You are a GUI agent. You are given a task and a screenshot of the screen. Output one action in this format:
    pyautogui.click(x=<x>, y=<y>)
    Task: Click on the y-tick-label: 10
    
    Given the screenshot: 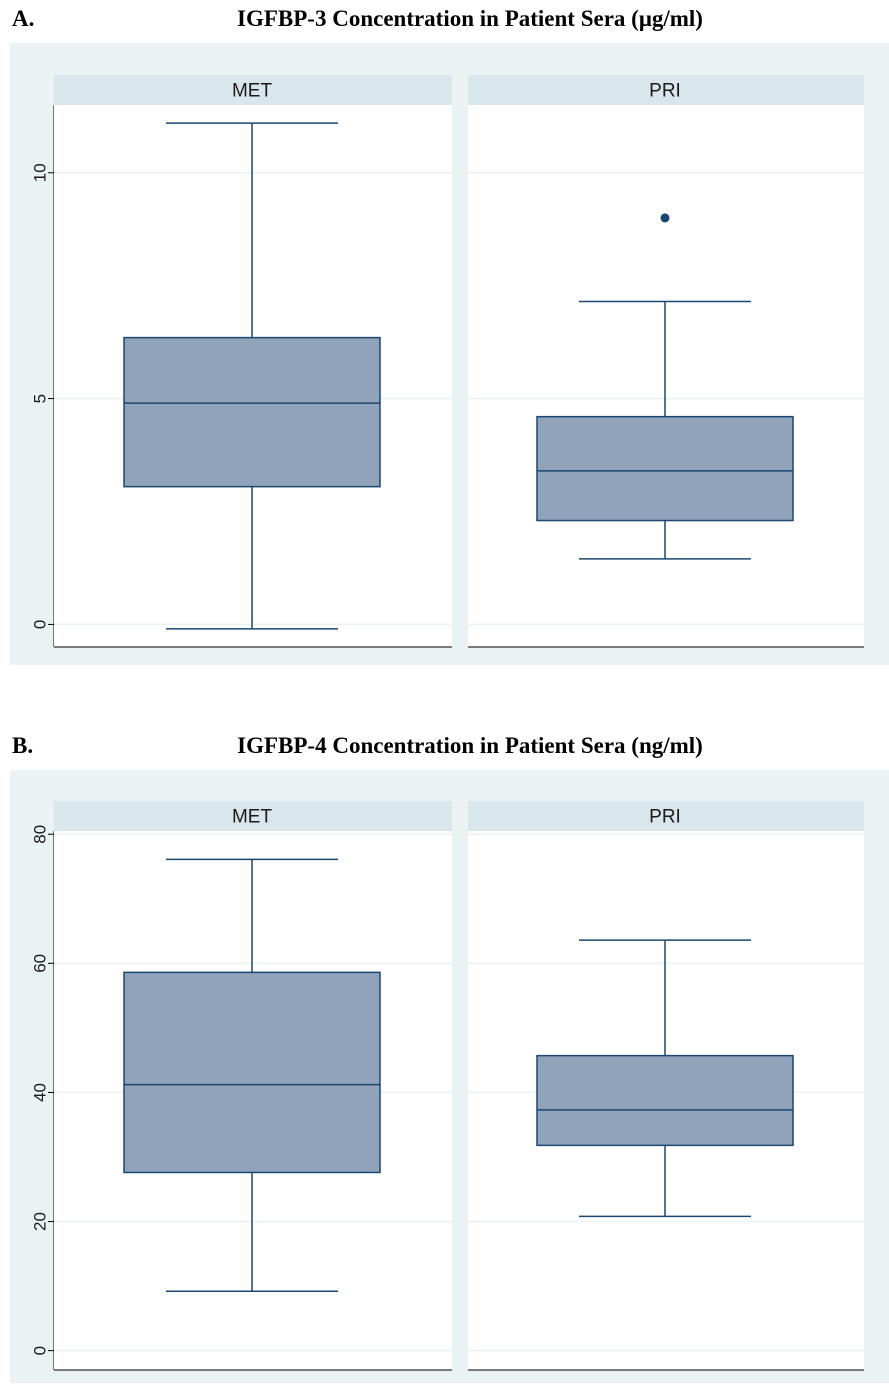 What is the action you would take?
    pyautogui.click(x=40, y=172)
    